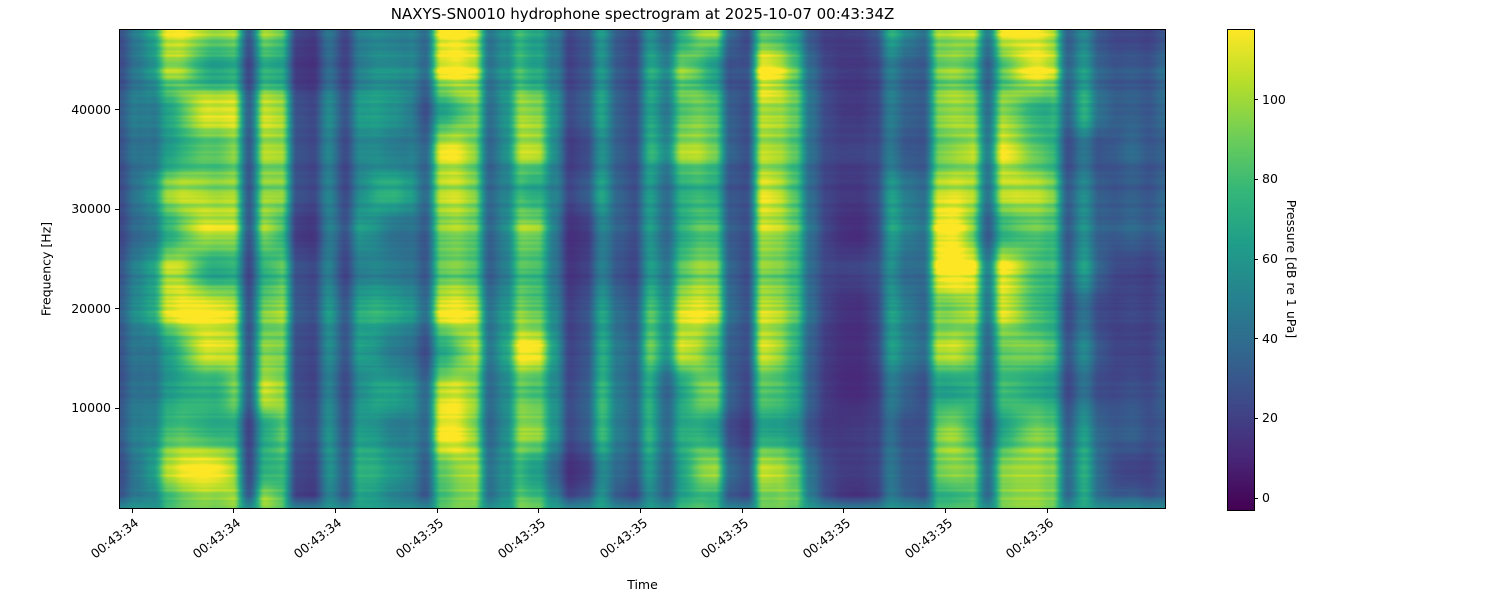  I want to click on y-tick-label: 40000, so click(91, 109).